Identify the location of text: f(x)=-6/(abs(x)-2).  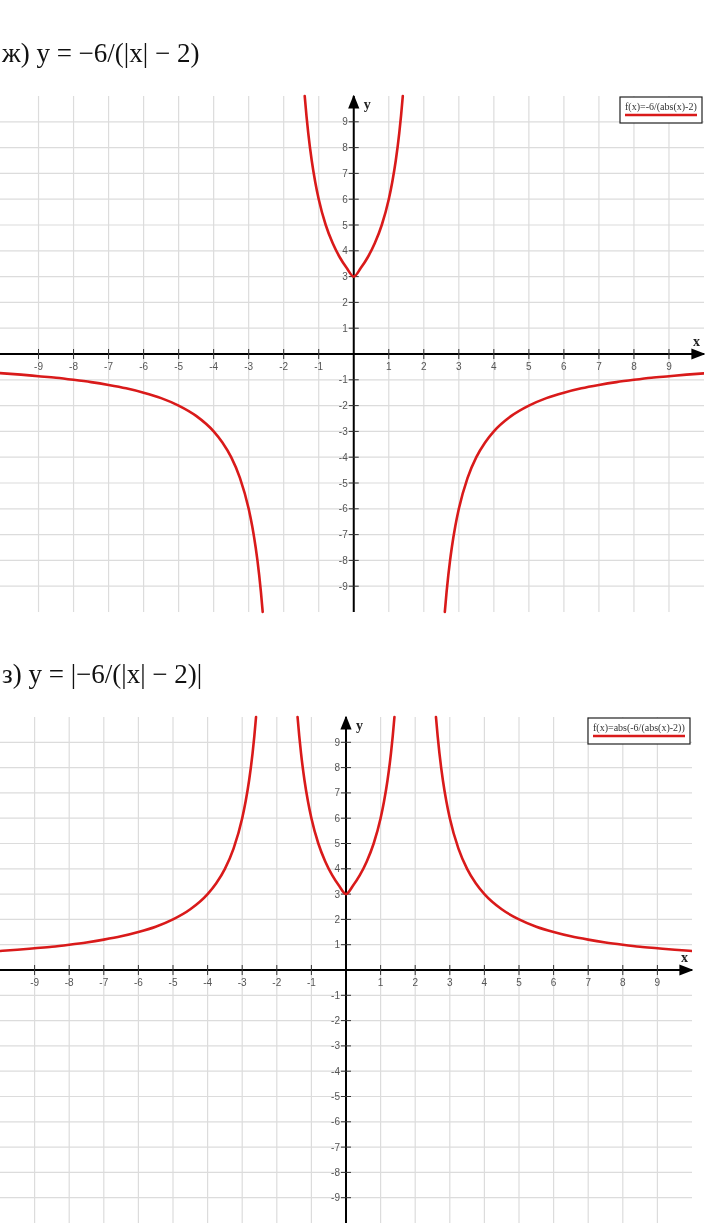
(661, 107).